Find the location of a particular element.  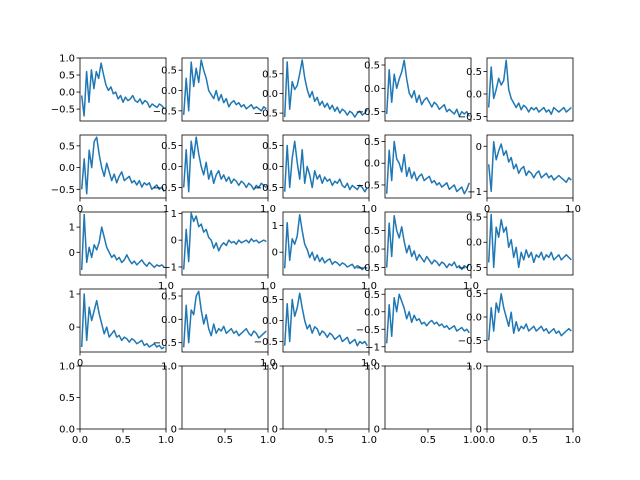

subplot-r1-c0: 0.5 0.0 −0.50 1 is located at coordinates (110, 174).